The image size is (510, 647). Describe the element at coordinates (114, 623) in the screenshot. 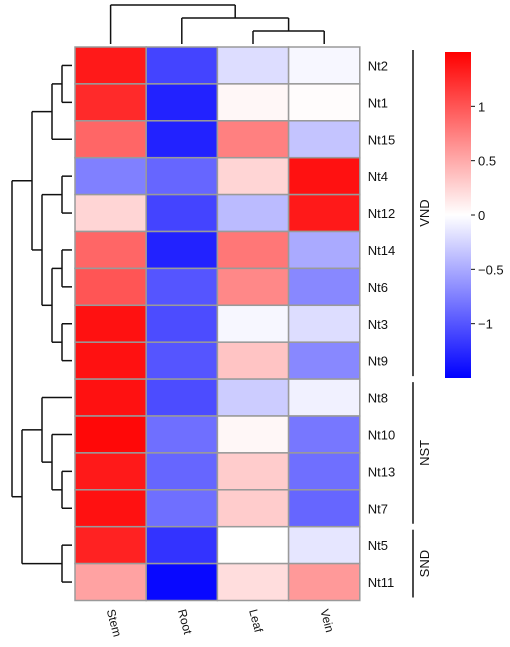

I see `column-label: Stem` at that location.